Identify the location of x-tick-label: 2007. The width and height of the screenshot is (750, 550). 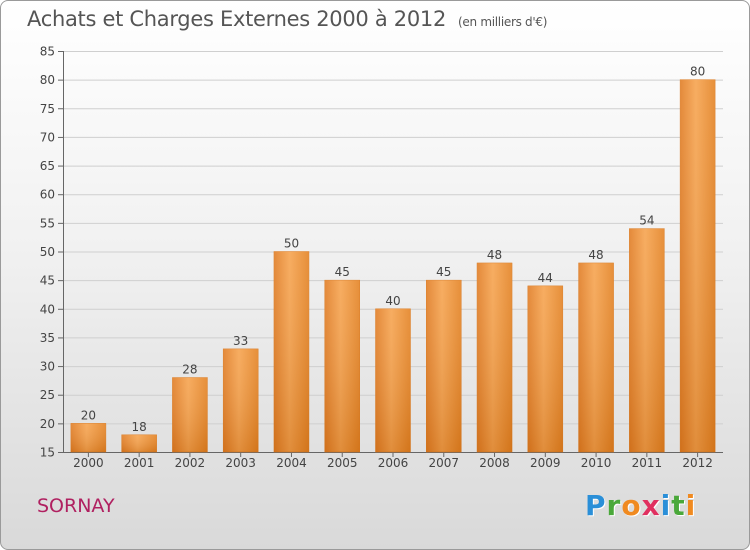
(443, 463).